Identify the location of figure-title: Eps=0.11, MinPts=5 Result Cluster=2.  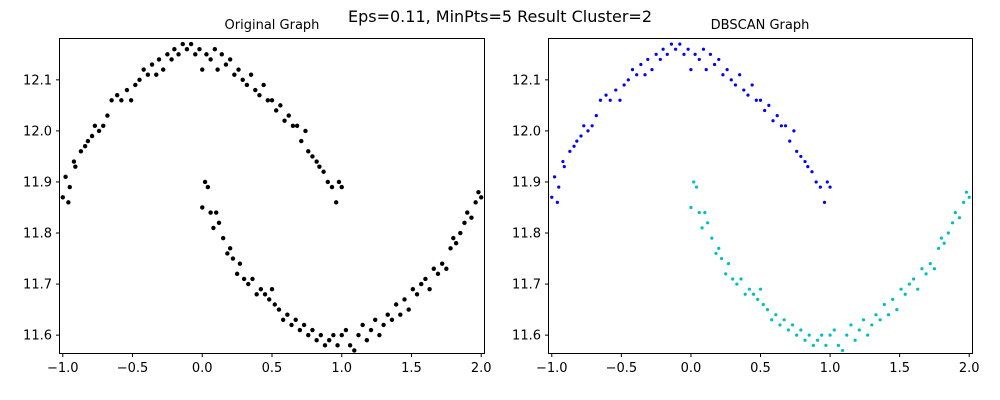
(500, 16).